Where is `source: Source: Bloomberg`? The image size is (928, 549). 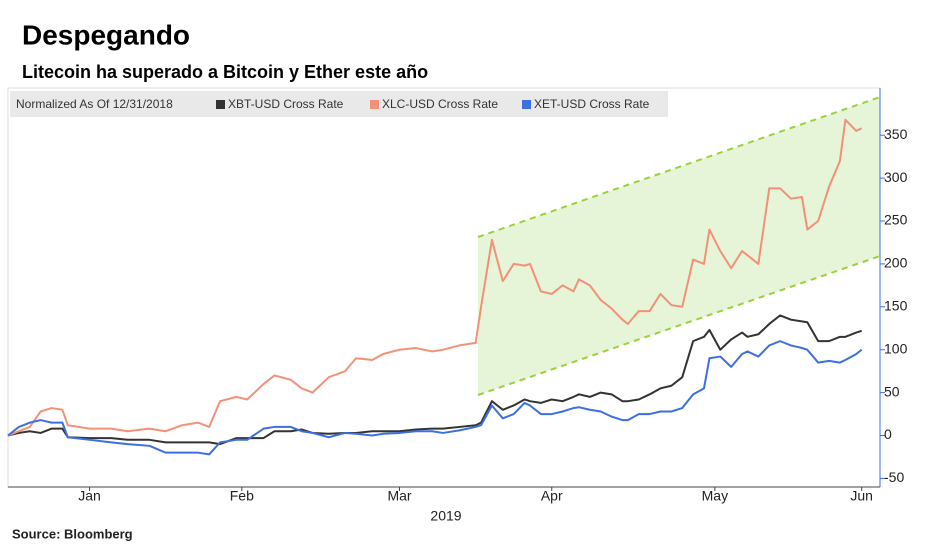 source: Source: Bloomberg is located at coordinates (72, 533).